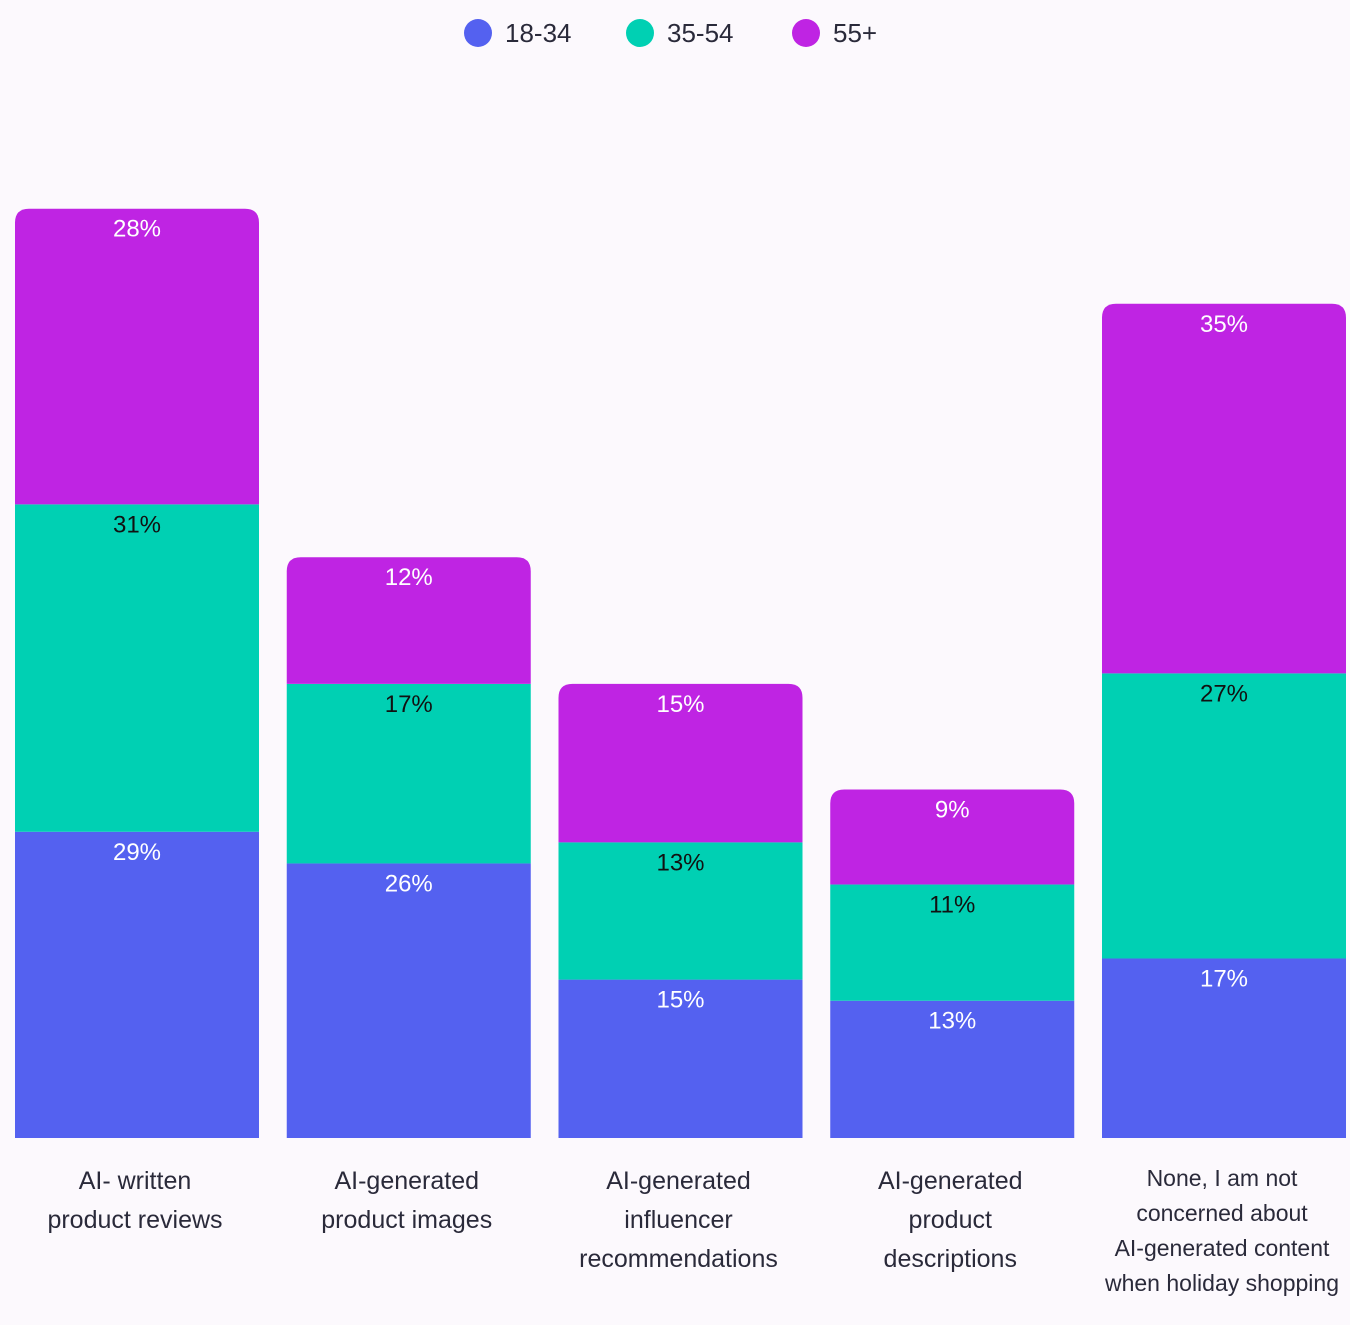 This screenshot has height=1325, width=1350. What do you see at coordinates (855, 33) in the screenshot?
I see `legend-label-55+: 55+` at bounding box center [855, 33].